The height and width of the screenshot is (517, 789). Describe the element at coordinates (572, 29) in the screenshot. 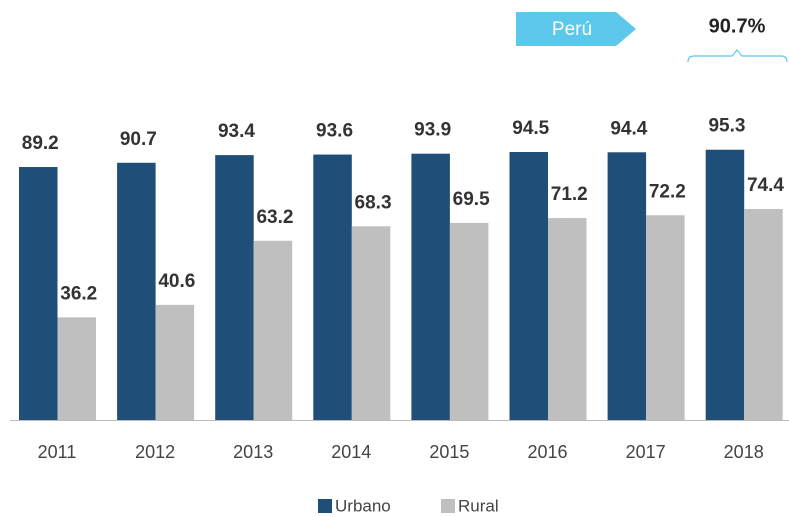

I see `annotation-label: Perú` at that location.